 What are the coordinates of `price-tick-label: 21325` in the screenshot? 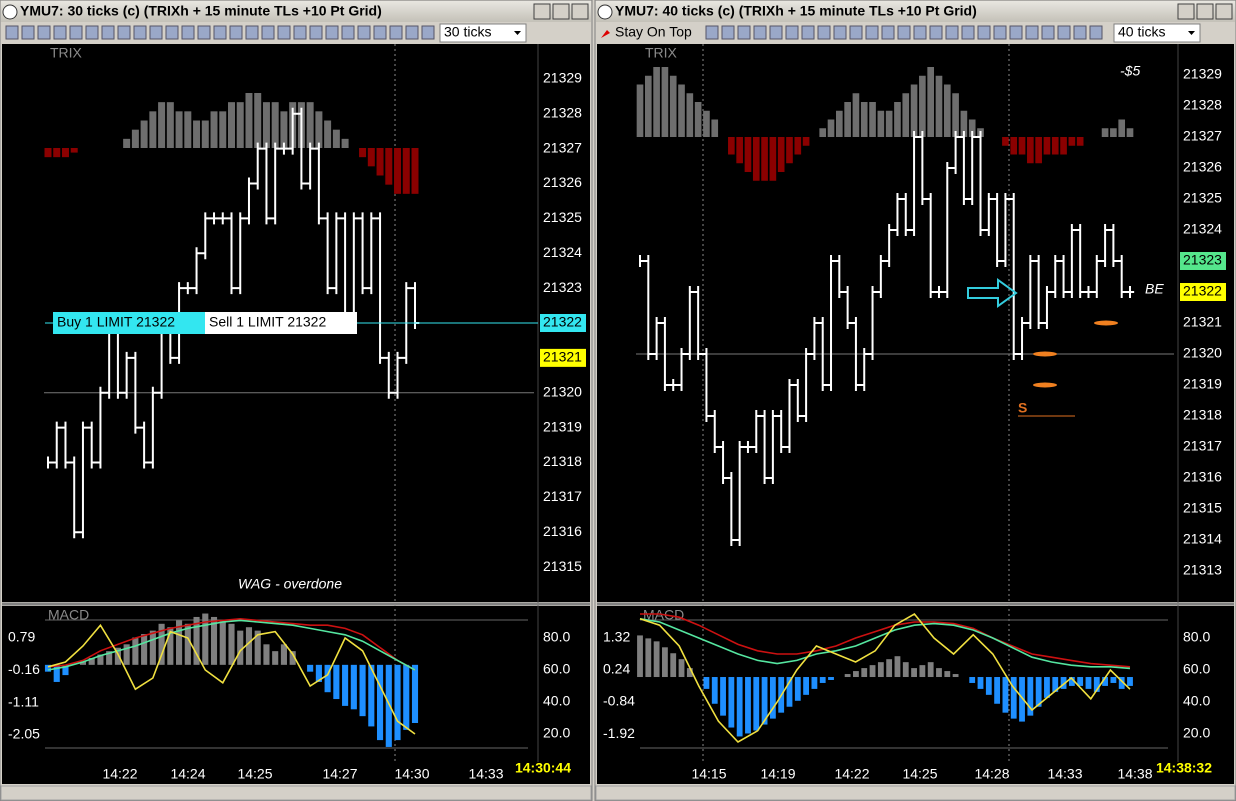 It's located at (562, 217).